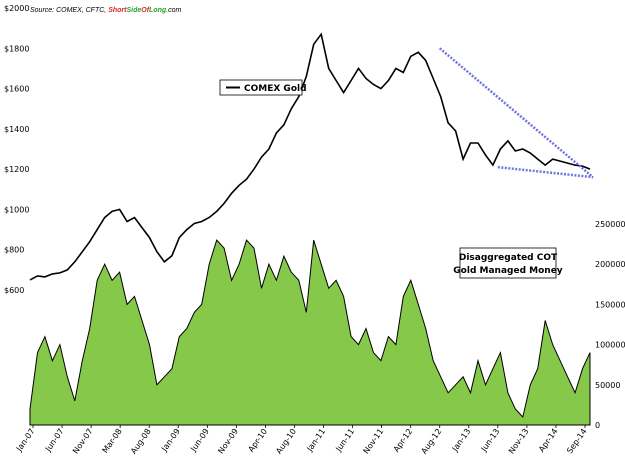 This screenshot has width=625, height=460. I want to click on source-brand-short: Short, so click(117, 10).